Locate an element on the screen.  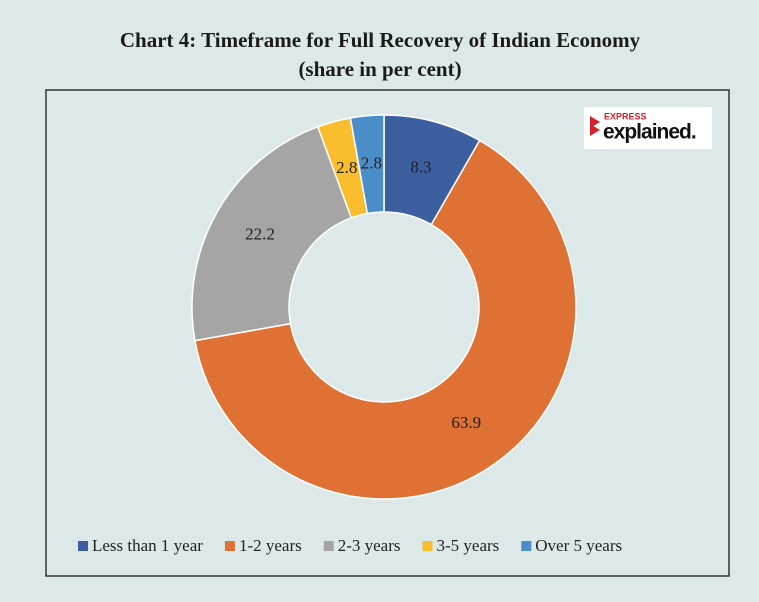
legend-label: 3-5 years is located at coordinates (468, 545).